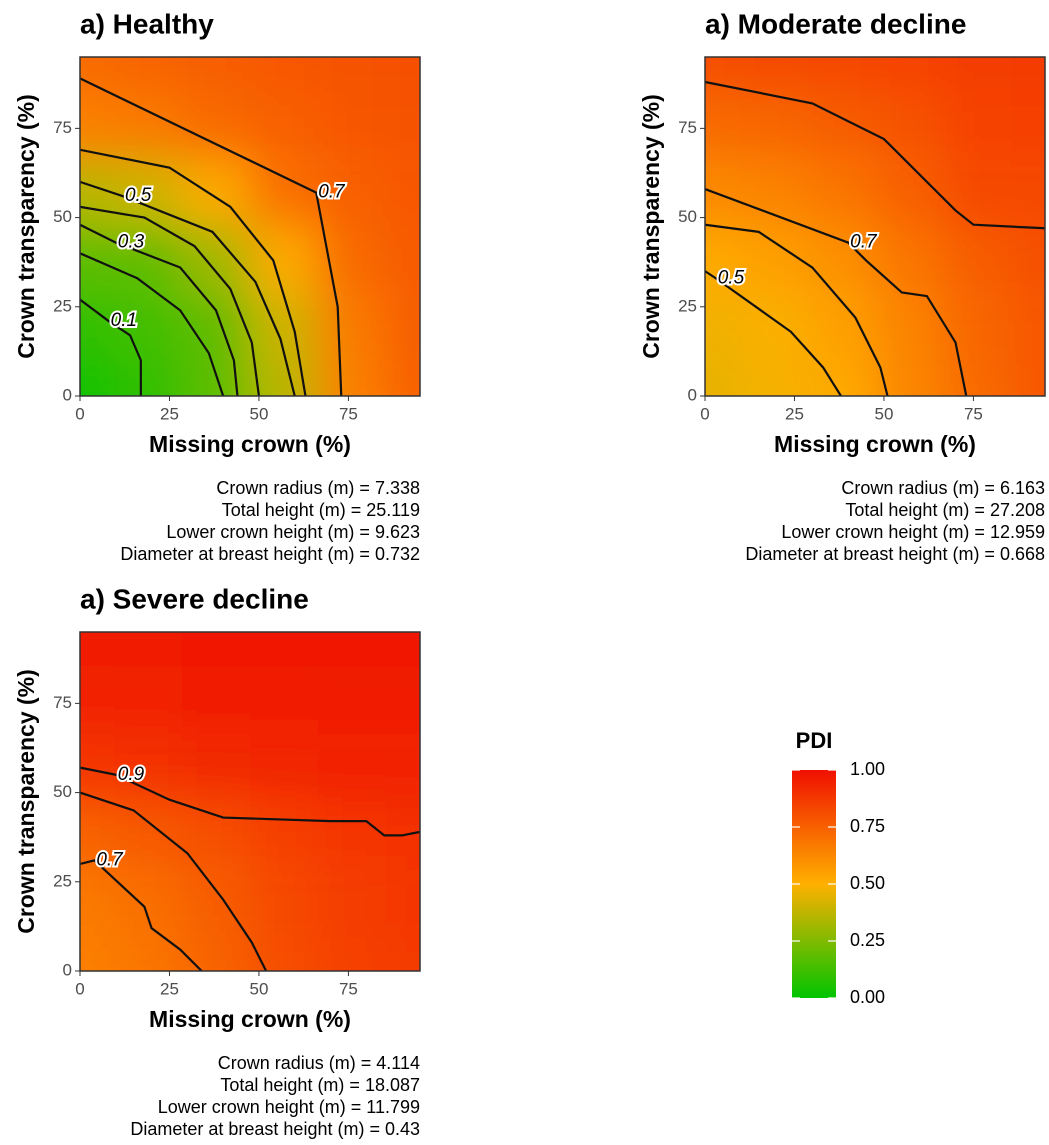 This screenshot has height=1145, width=1049. Describe the element at coordinates (943, 488) in the screenshot. I see `note: Crown radius (m) = 6.163` at that location.